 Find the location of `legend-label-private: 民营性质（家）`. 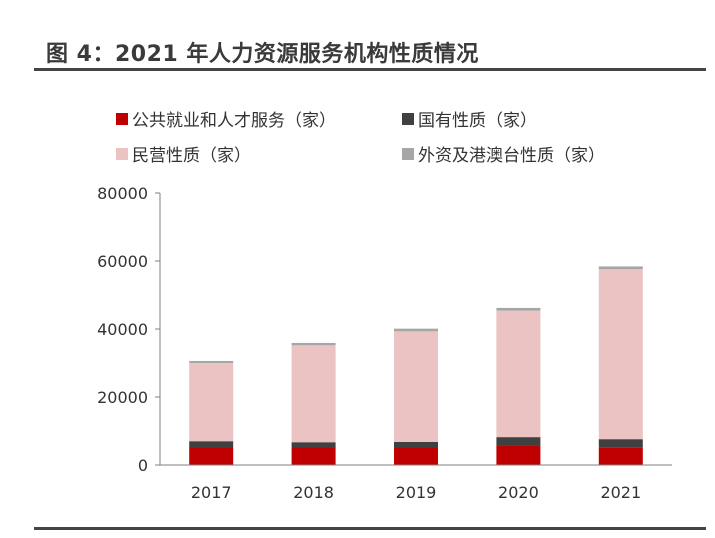

legend-label-private: 民营性质（家） is located at coordinates (191, 156).